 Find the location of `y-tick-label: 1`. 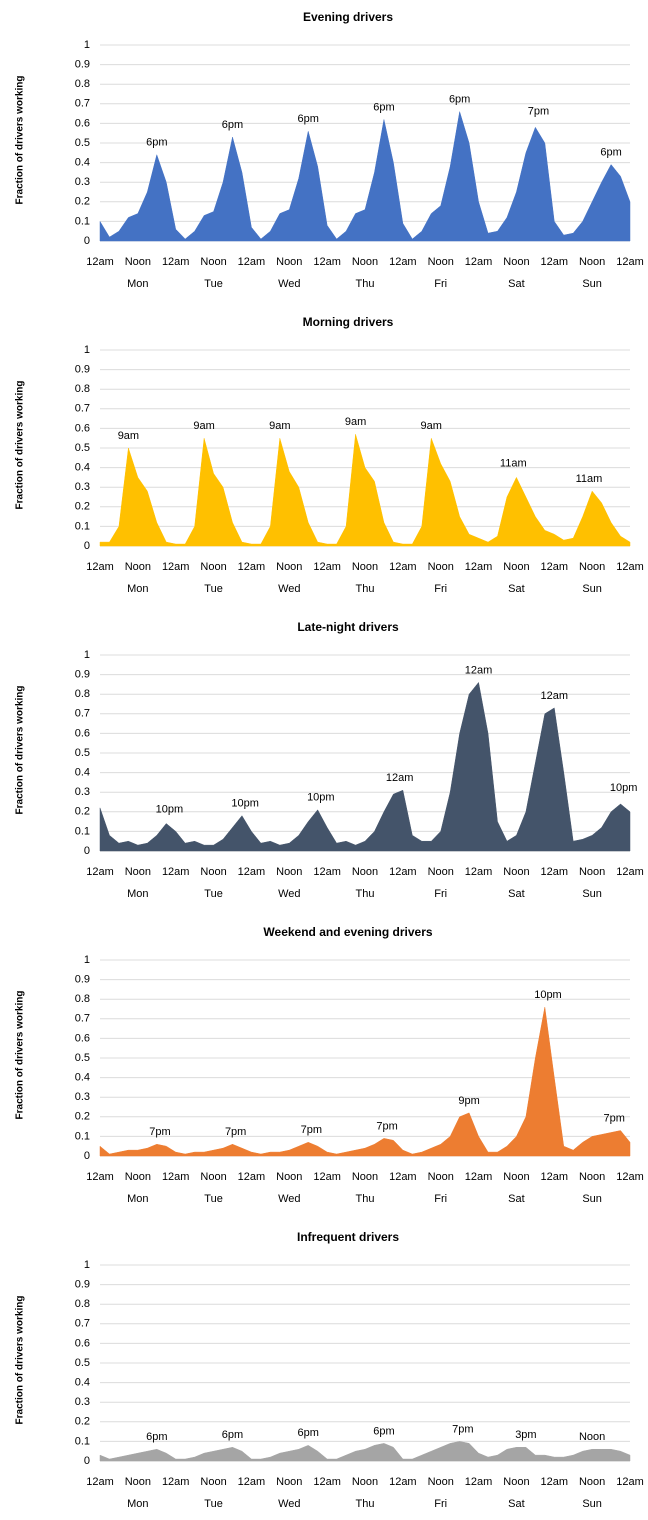

y-tick-label: 1 is located at coordinates (87, 960).